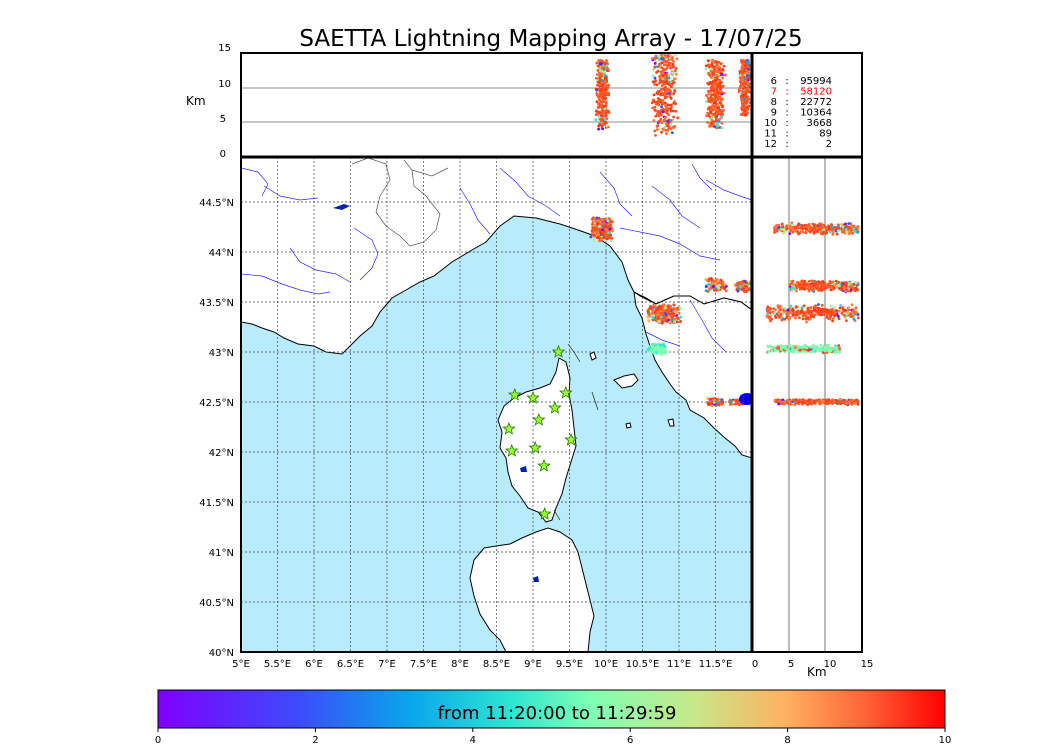 The image size is (1050, 750). I want to click on altitude-axis-label: Km, so click(196, 101).